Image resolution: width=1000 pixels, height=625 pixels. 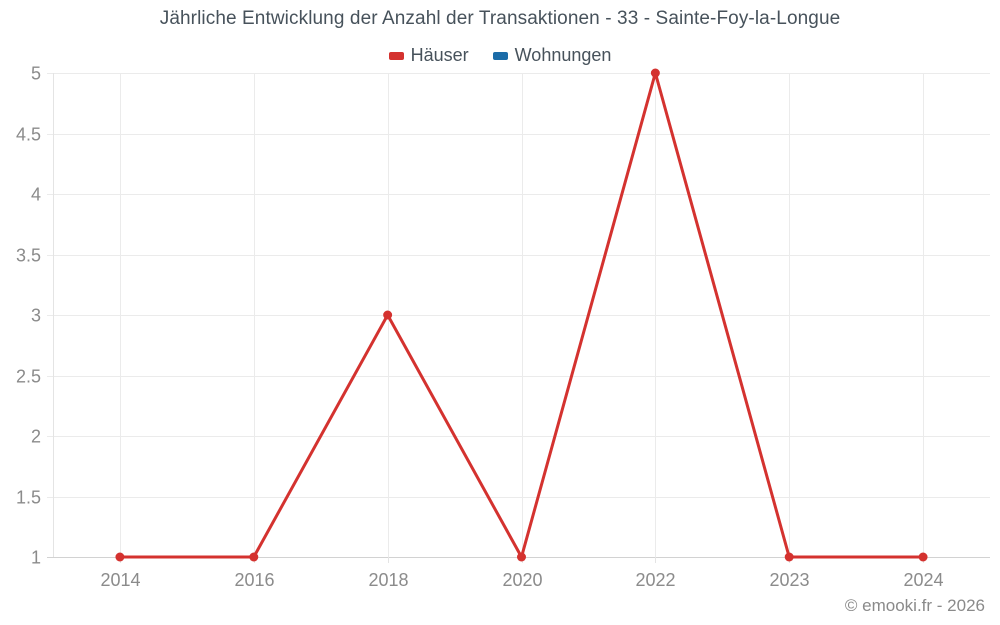 I want to click on legend-item-wohnungen: Wohnungen, so click(x=552, y=55).